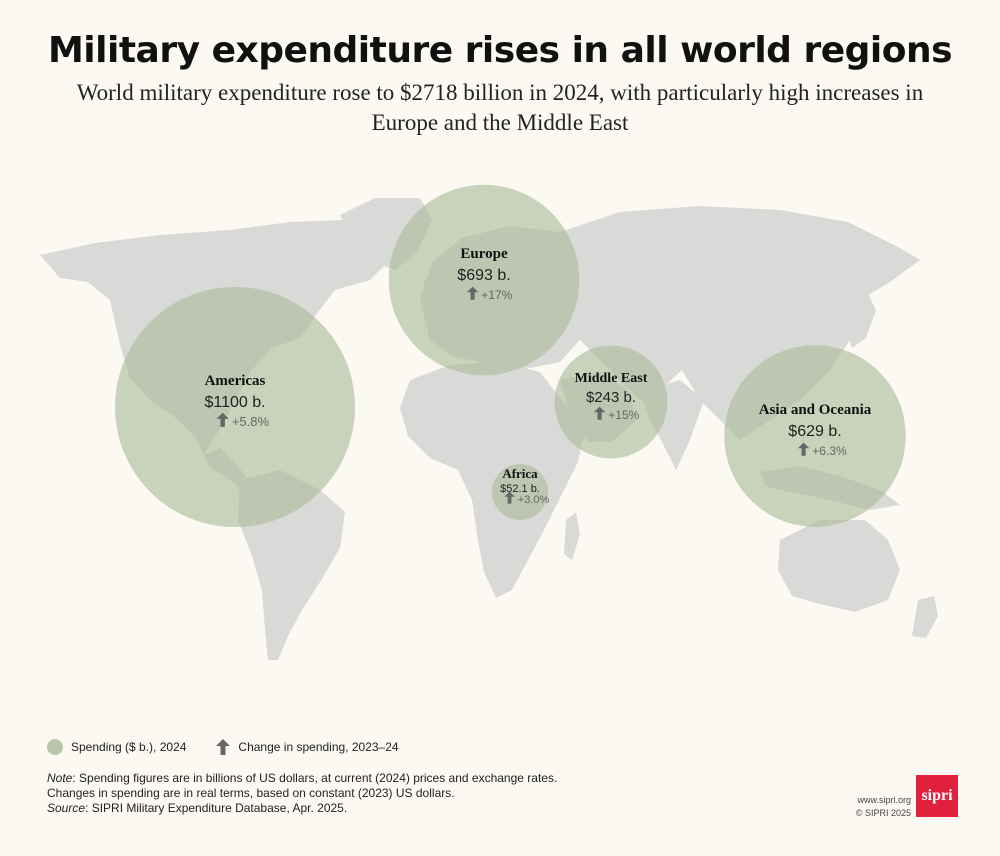 Image resolution: width=1000 pixels, height=856 pixels. I want to click on region-change-label: +6.3%, so click(829, 451).